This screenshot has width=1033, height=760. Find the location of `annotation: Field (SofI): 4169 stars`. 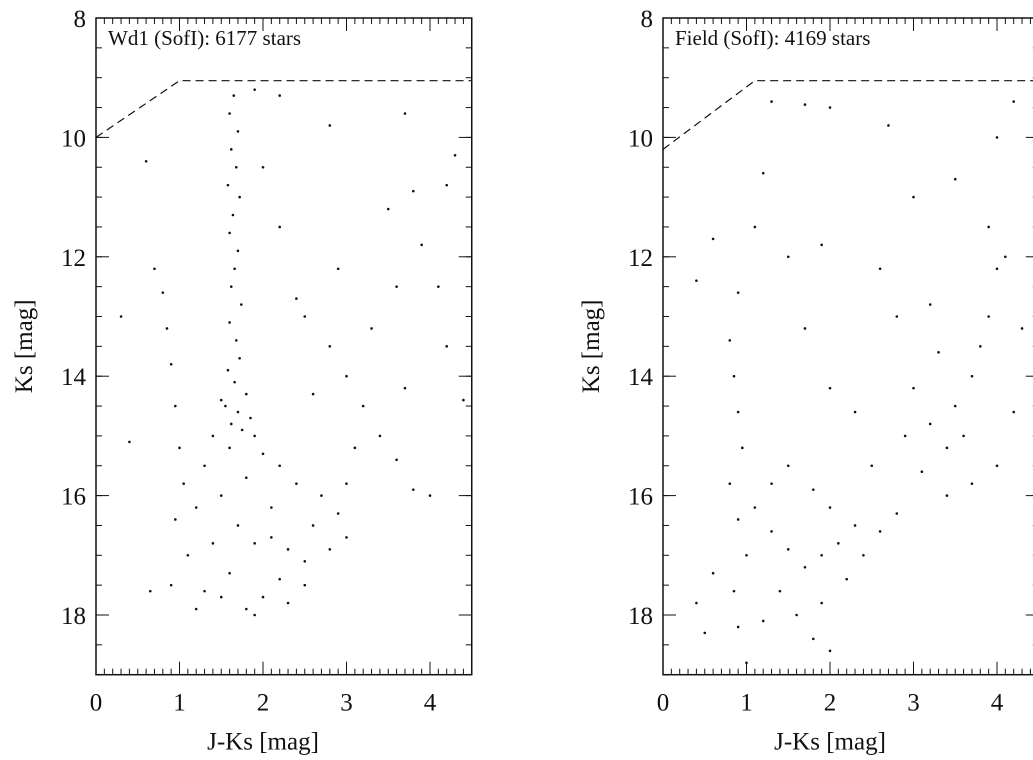

annotation: Field (SofI): 4169 stars is located at coordinates (772, 38).